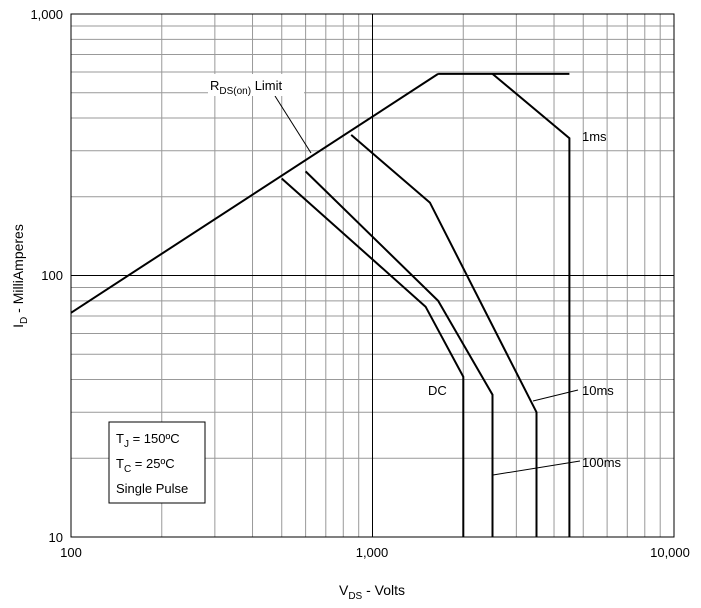 The height and width of the screenshot is (608, 701). I want to click on label-100ms: 100ms, so click(602, 462).